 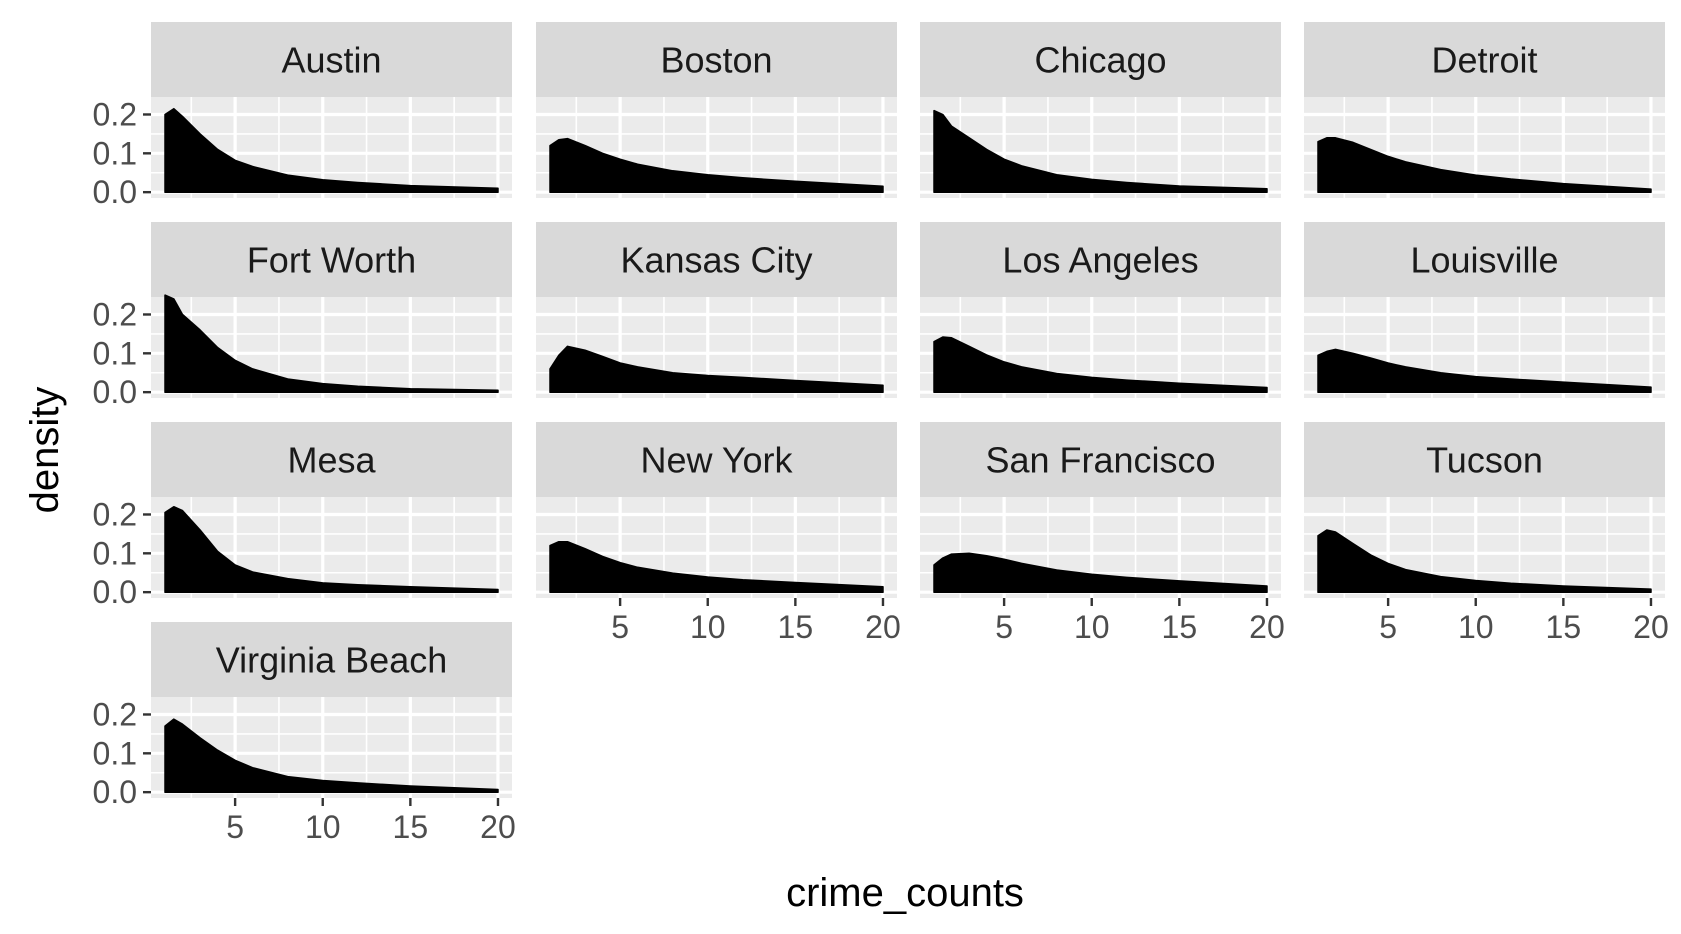 I want to click on facet-panel: Chicago, so click(x=1100, y=110).